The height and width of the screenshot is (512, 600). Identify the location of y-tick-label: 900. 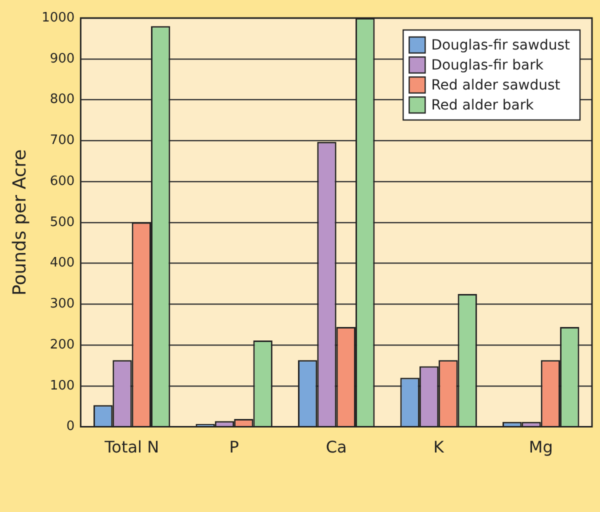
(62, 58).